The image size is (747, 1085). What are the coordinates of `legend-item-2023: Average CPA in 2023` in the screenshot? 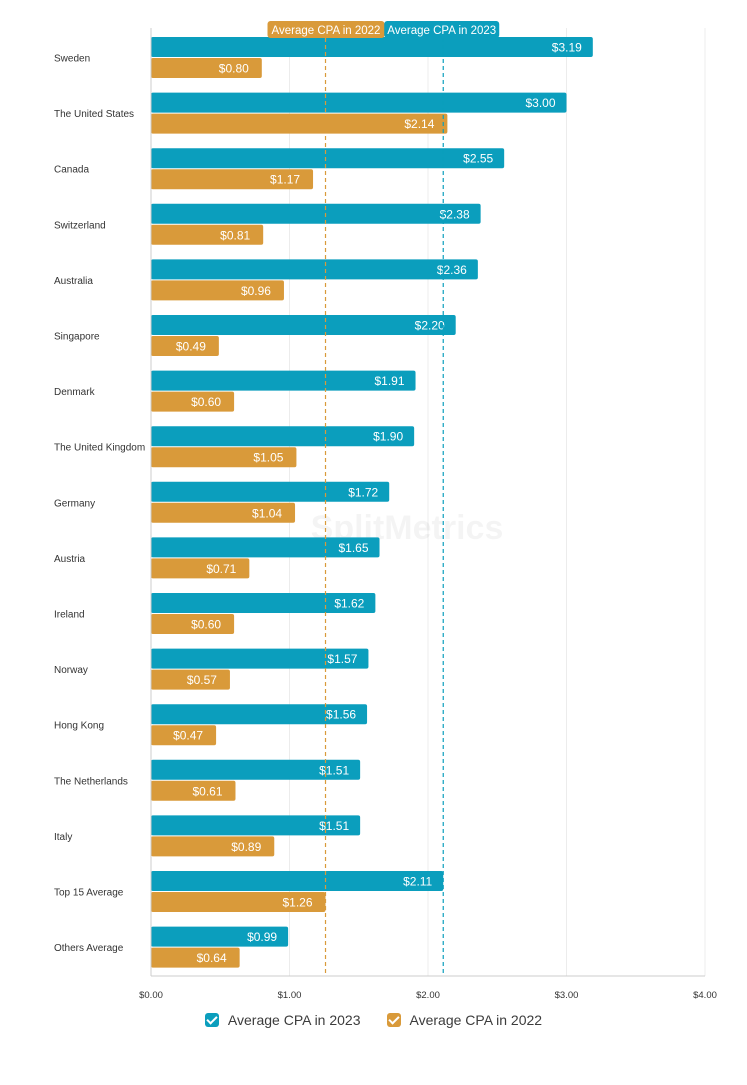 It's located at (282, 1020).